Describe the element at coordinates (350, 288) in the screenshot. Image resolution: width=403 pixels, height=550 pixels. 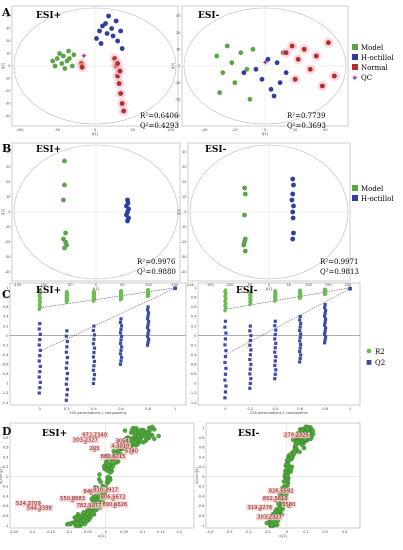
I see `plot-c-esineg-q2-final` at that location.